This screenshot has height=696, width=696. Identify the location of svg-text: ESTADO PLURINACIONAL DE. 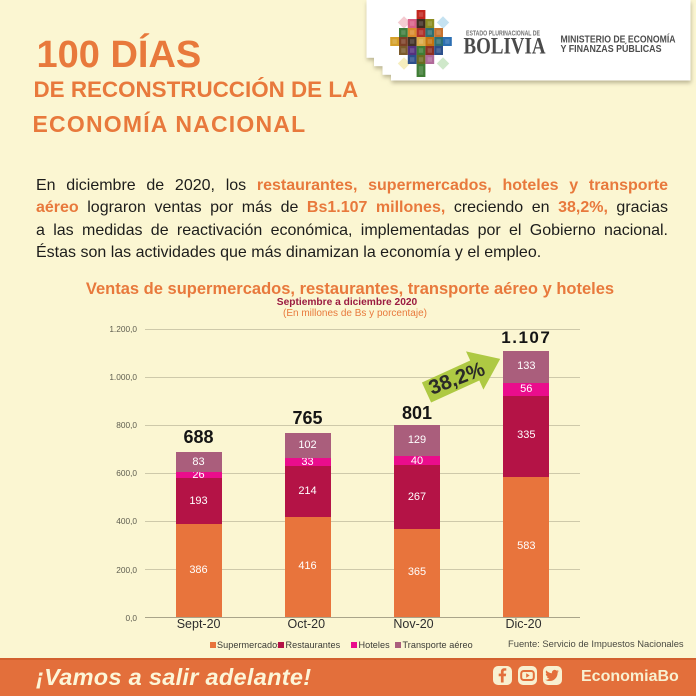
(503, 34).